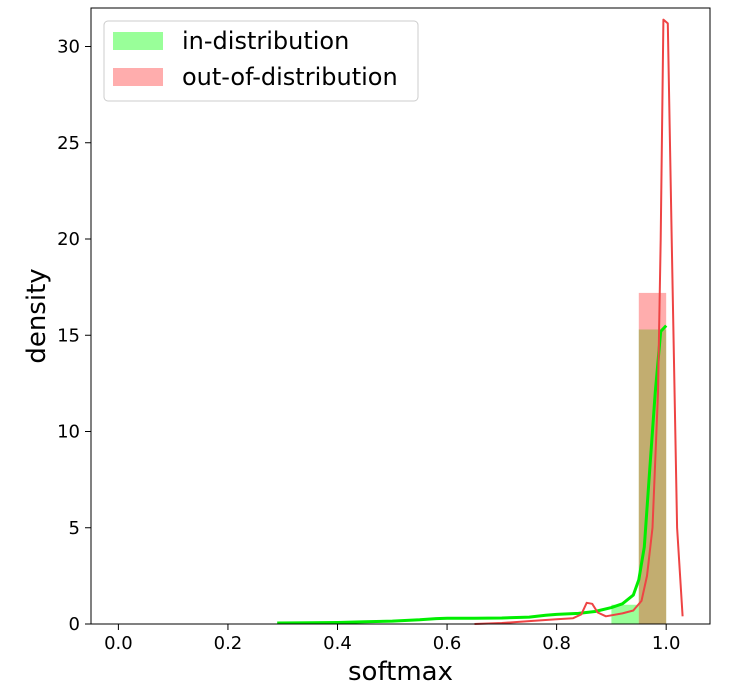 The height and width of the screenshot is (690, 730). I want to click on y-tick-label: 5, so click(74, 528).